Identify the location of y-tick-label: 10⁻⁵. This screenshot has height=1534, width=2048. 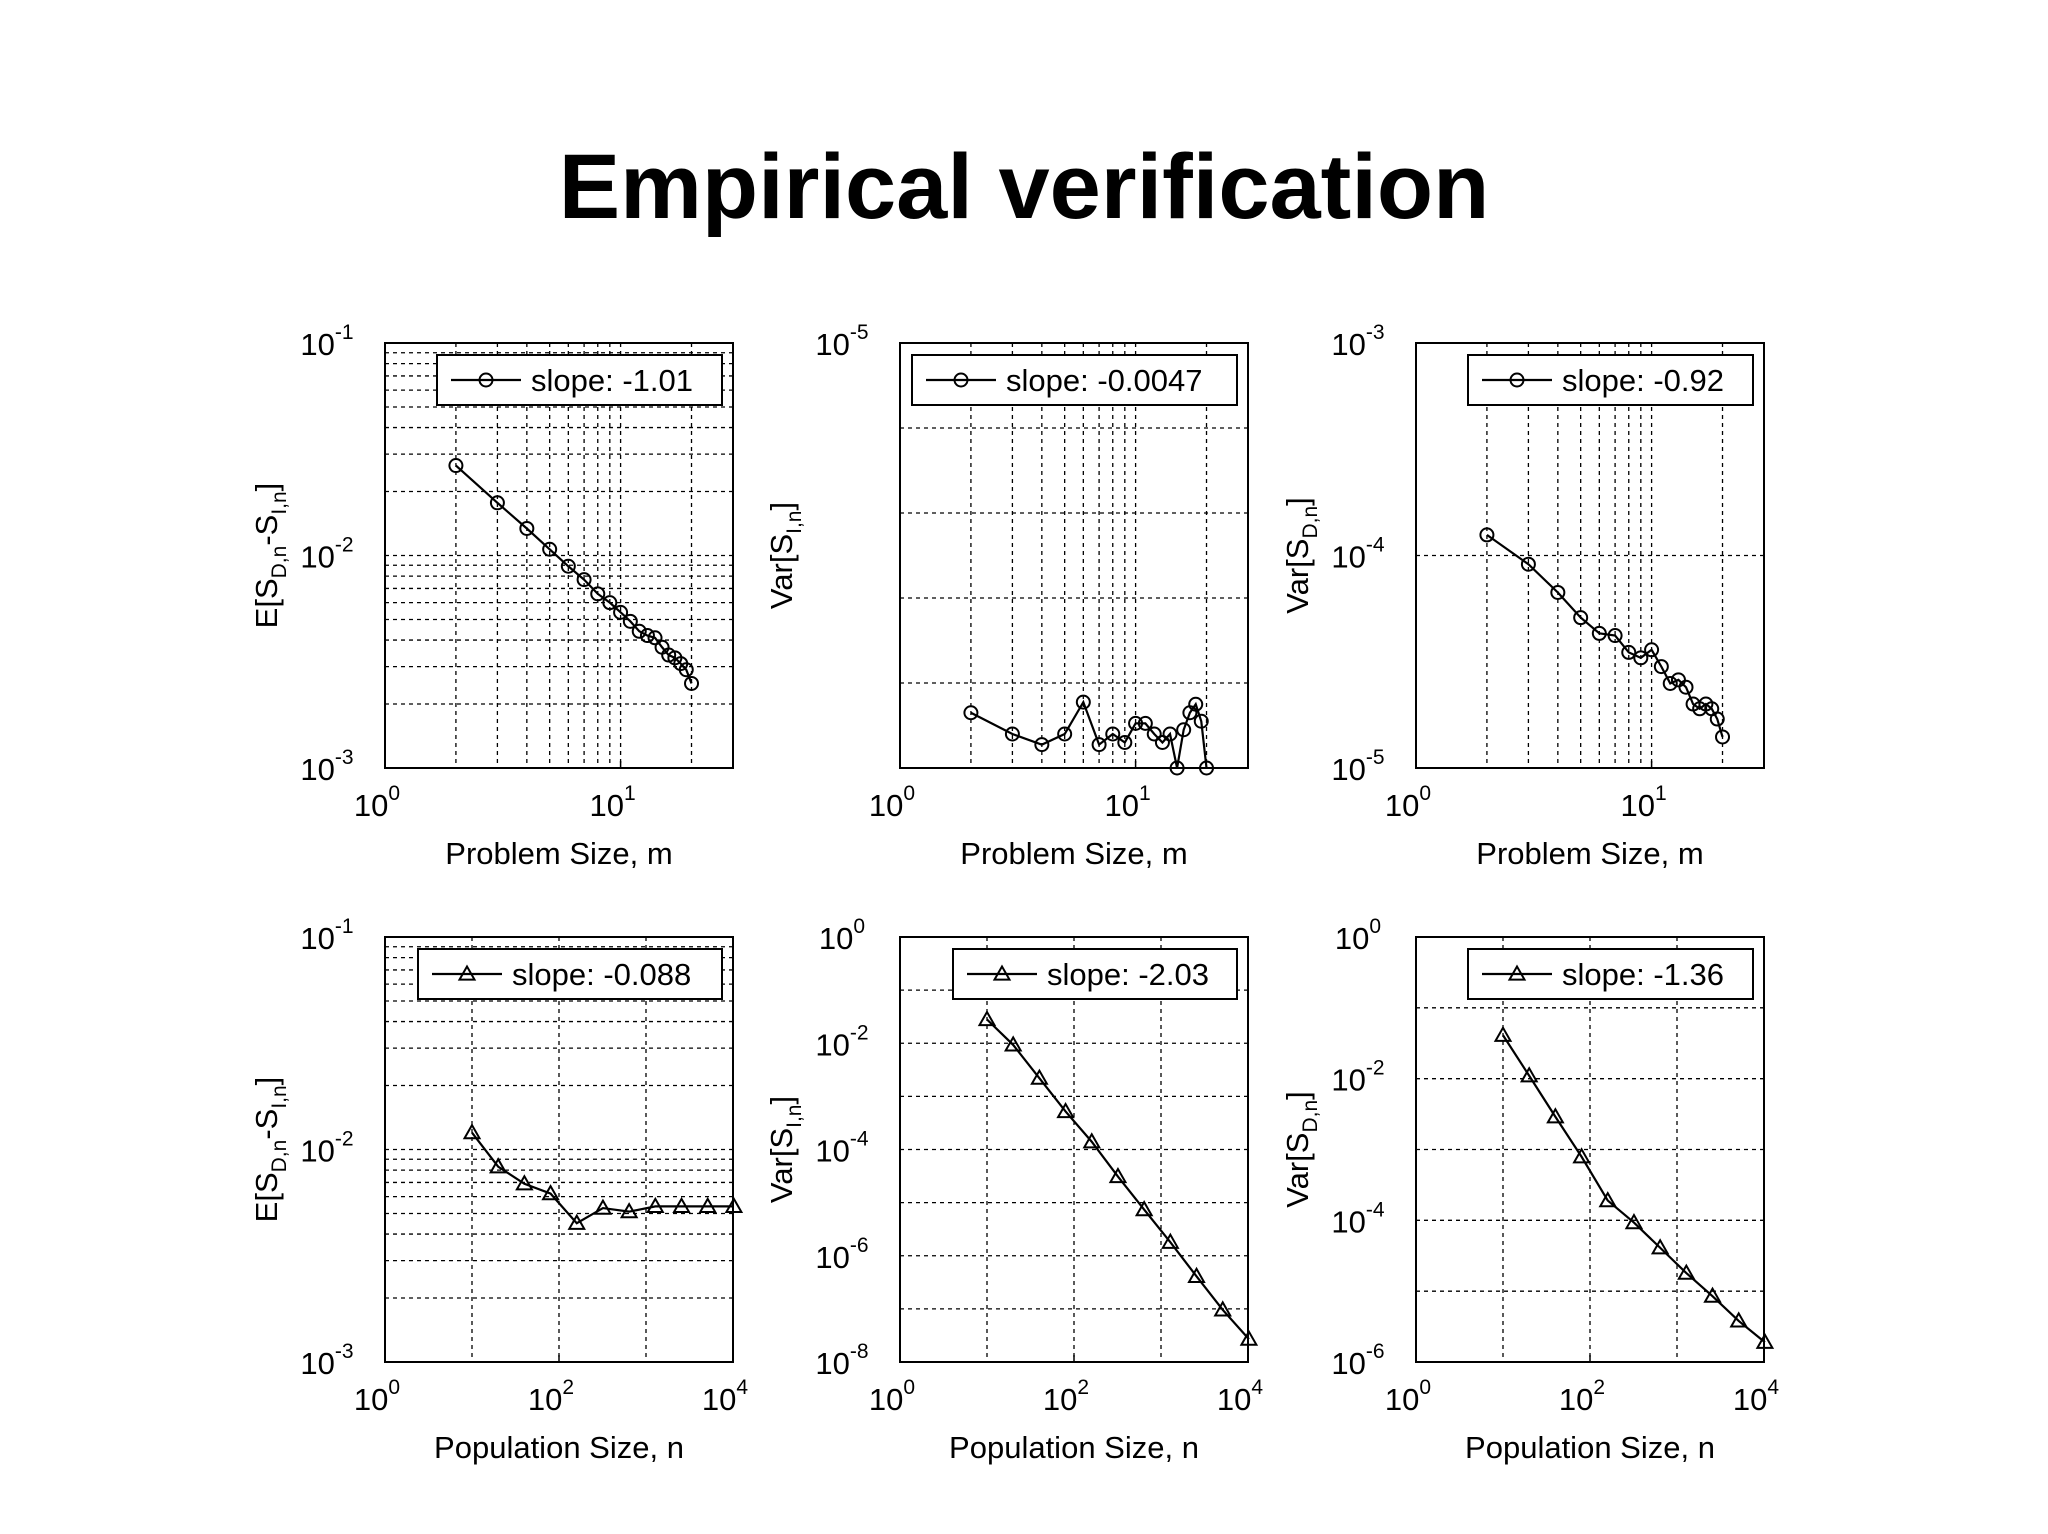
(1357, 766).